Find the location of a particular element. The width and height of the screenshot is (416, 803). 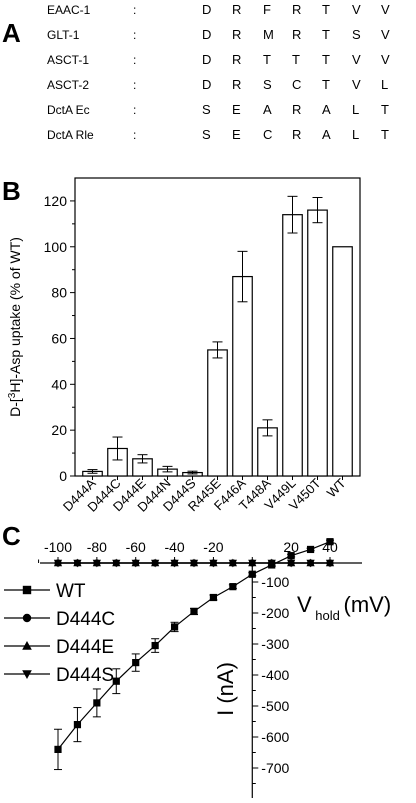

iv-y-tick-label: -500 is located at coordinates (275, 706).